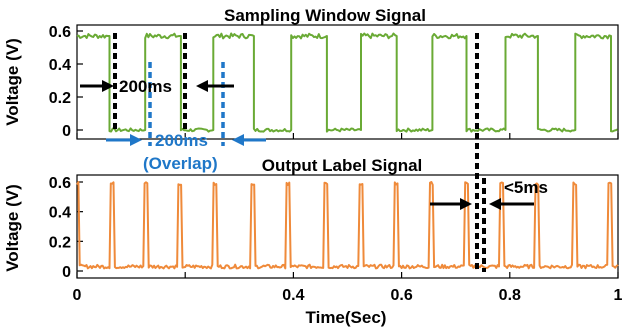 The width and height of the screenshot is (628, 331). What do you see at coordinates (77, 295) in the screenshot?
I see `x-tick-label: 0` at bounding box center [77, 295].